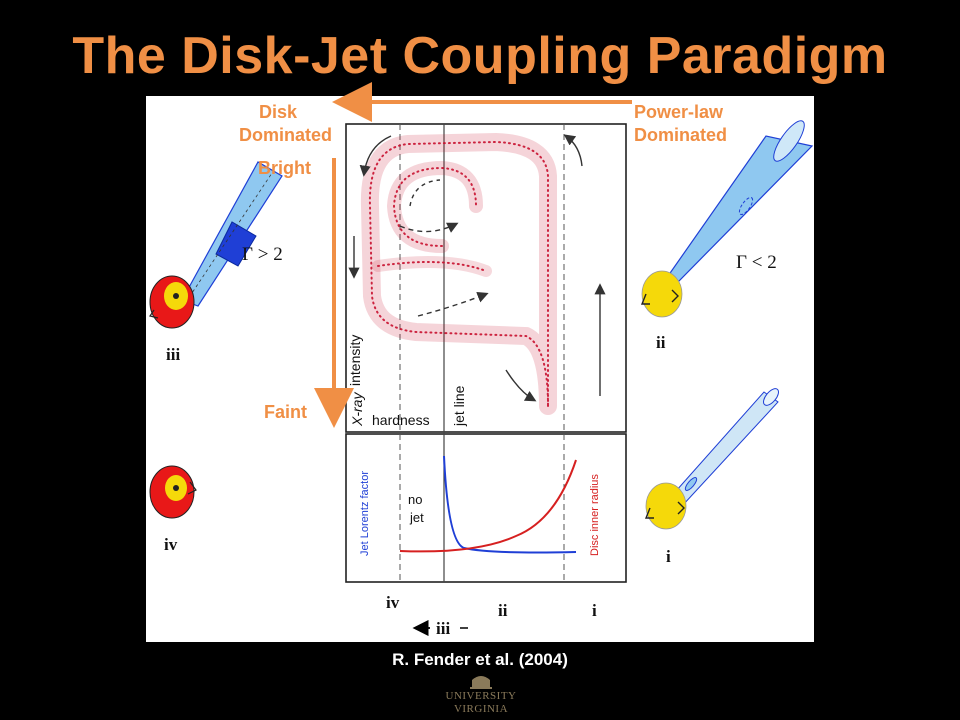 The width and height of the screenshot is (960, 720). What do you see at coordinates (365, 513) in the screenshot?
I see `lower-left-label: Jet Lorentz factor` at bounding box center [365, 513].